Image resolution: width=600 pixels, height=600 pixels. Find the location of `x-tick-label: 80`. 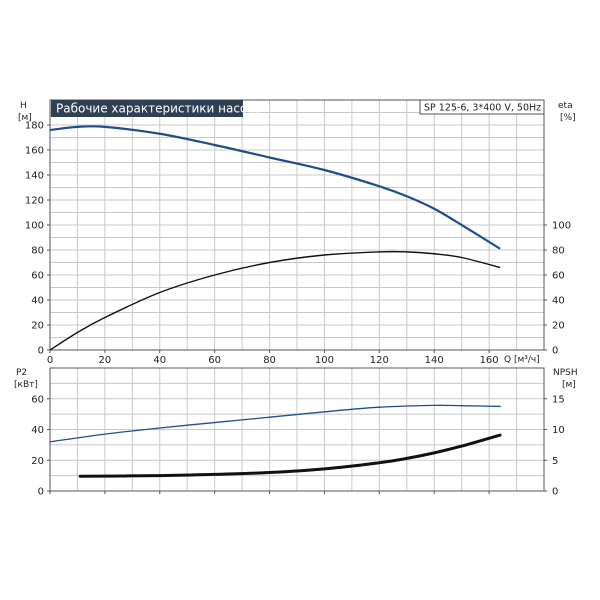

x-tick-label: 80 is located at coordinates (269, 360).